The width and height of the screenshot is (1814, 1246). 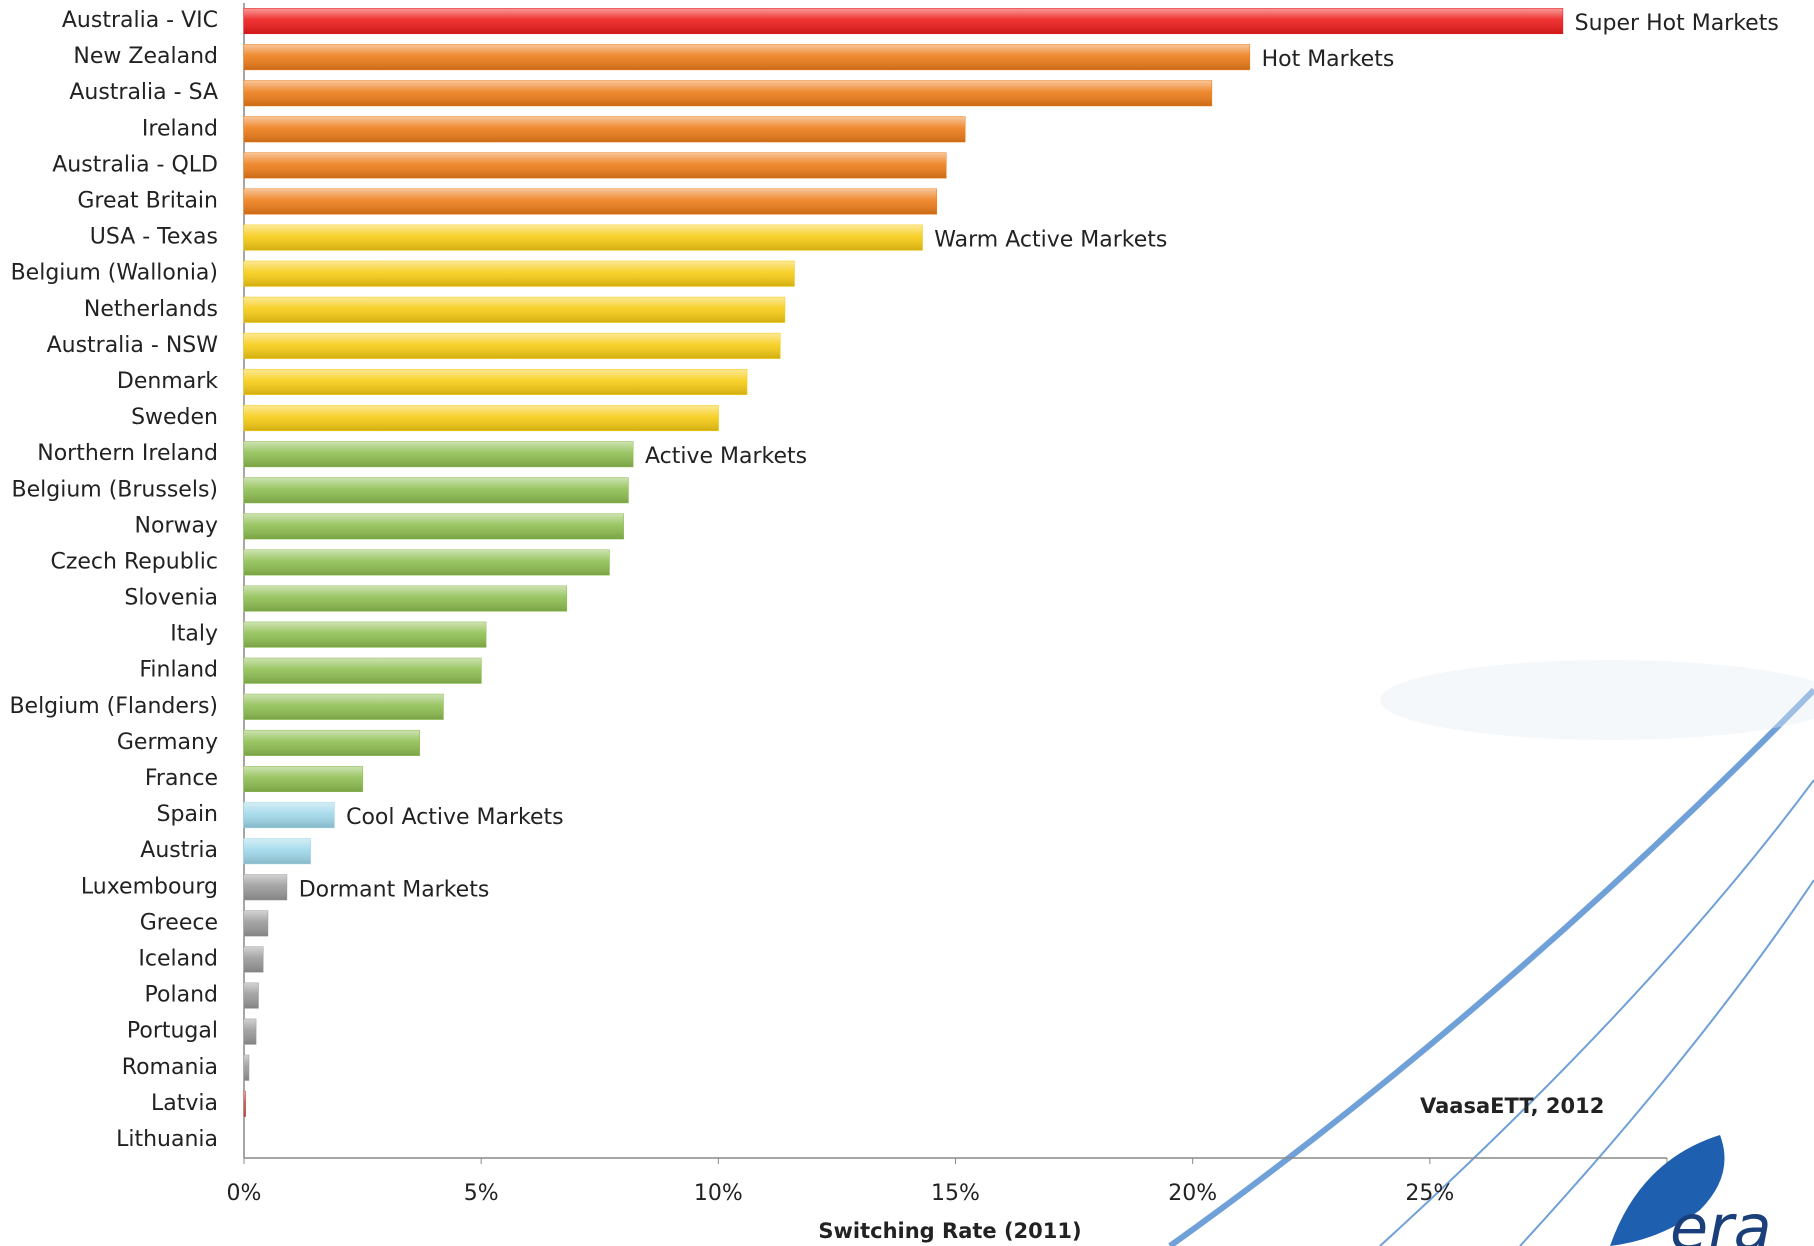 I want to click on y-tick-label: France, so click(x=181, y=778).